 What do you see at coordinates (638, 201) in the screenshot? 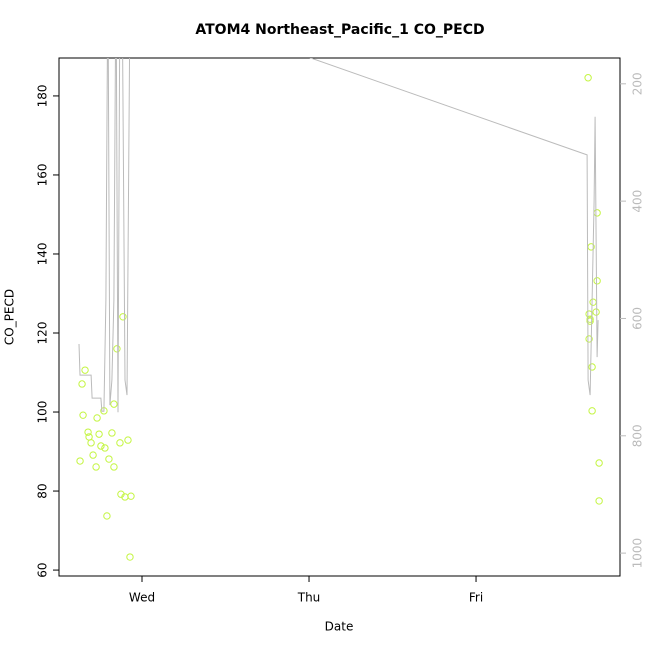
I see `y2-tick-label: 400` at bounding box center [638, 201].